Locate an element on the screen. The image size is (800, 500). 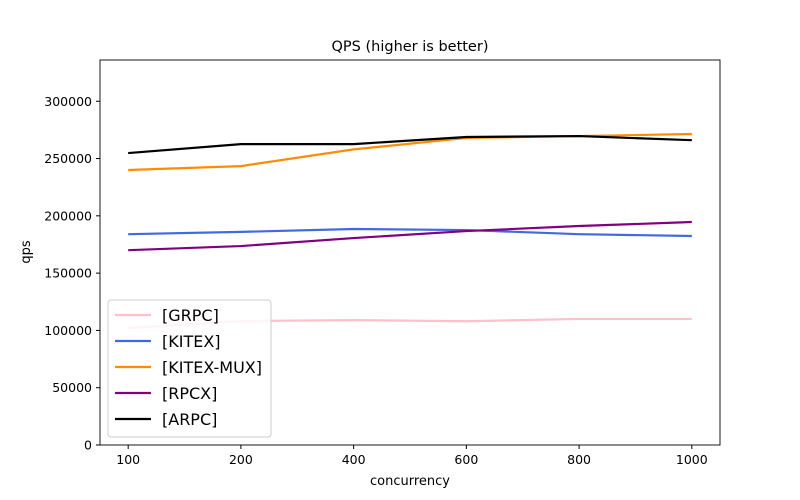
x-tick-label: 600 is located at coordinates (466, 459).